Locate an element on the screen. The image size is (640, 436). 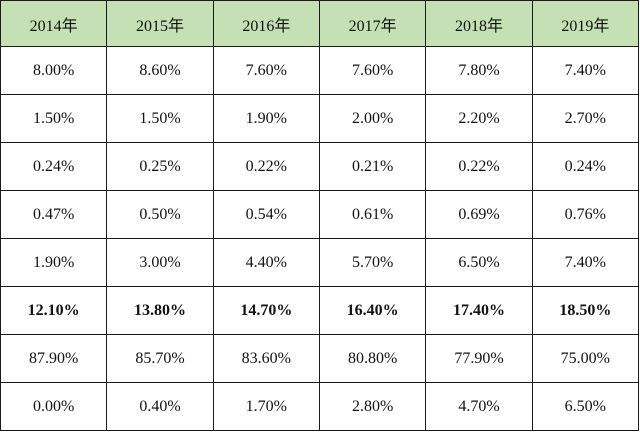
table-cell: 2.00% is located at coordinates (372, 118).